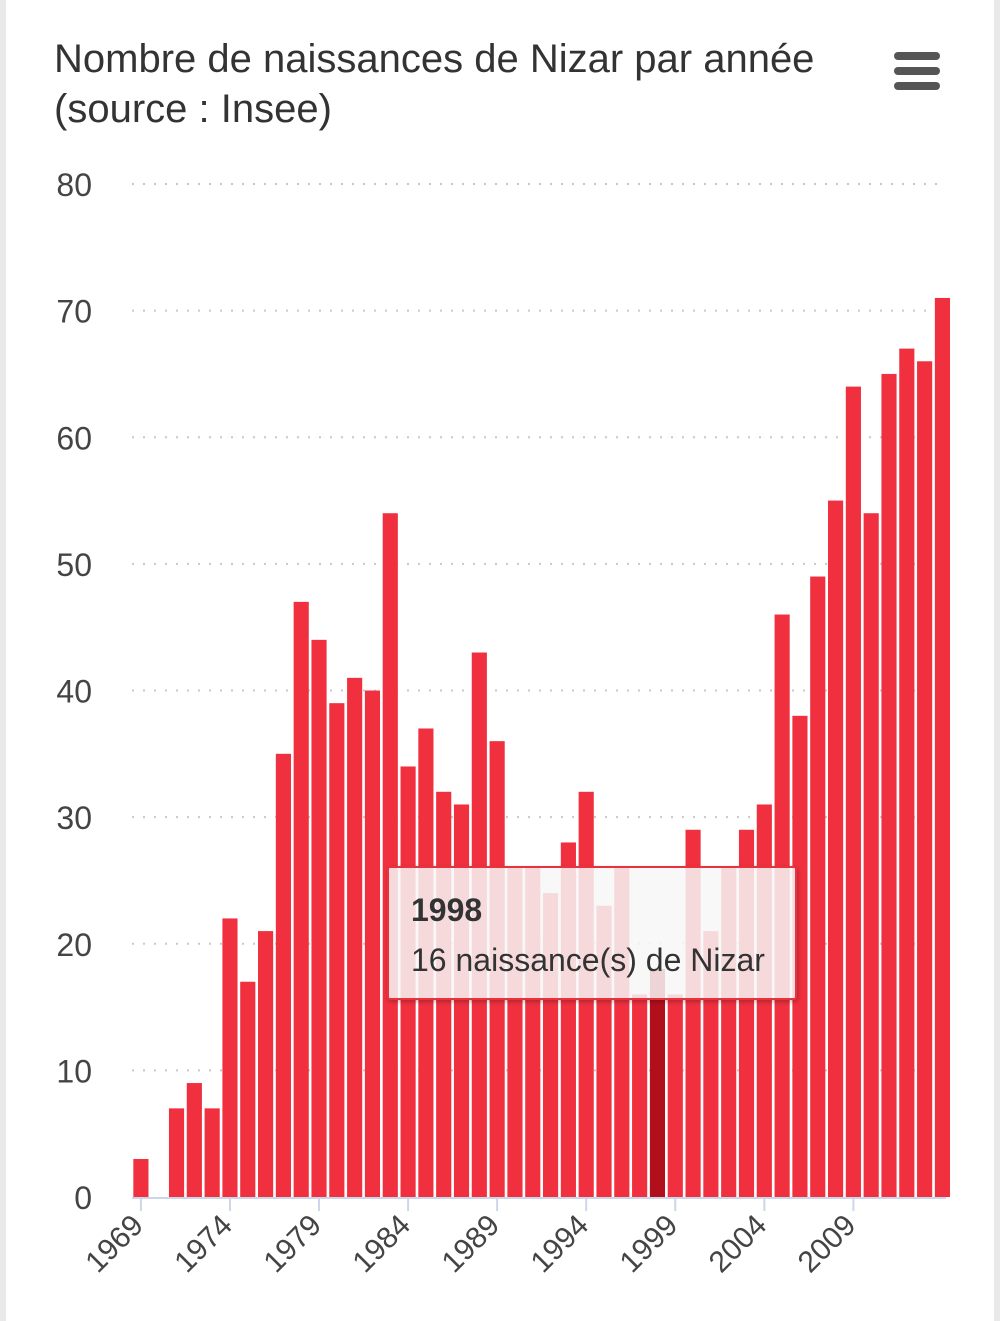  I want to click on bar-2011, so click(889, 785).